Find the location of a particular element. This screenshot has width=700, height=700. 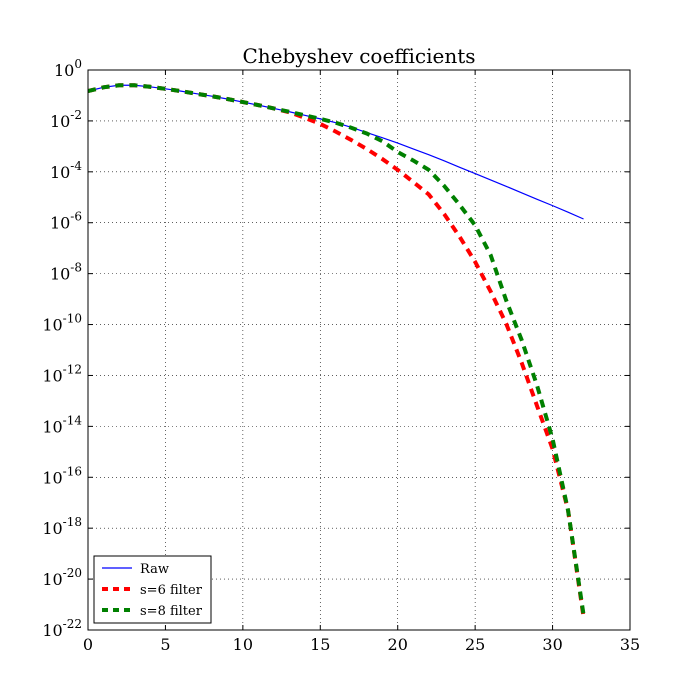

y-tick-exponent: -6 is located at coordinates (76, 217).